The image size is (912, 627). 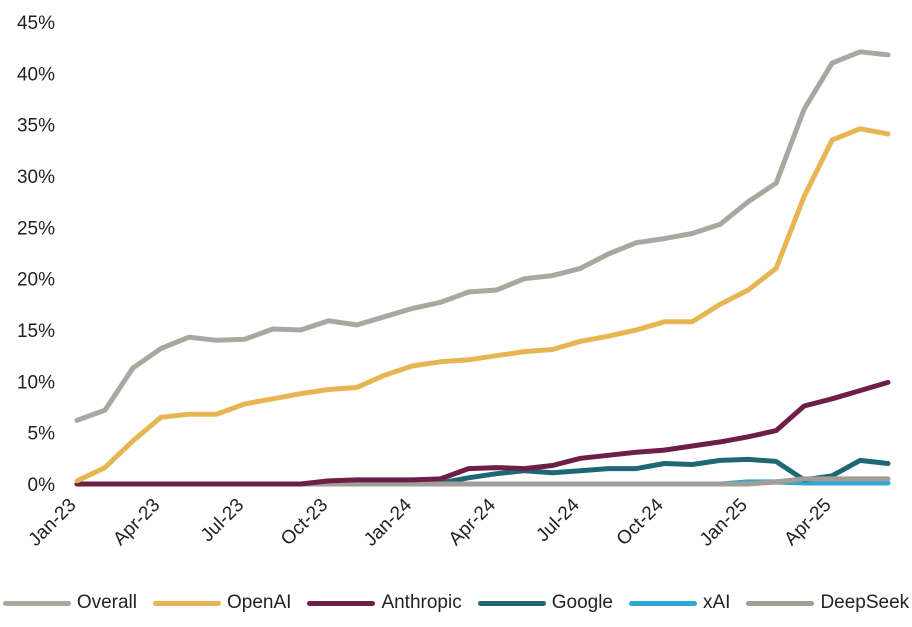 I want to click on legend: Overall OpenAI Anthropic Google xAI DeepSeek, so click(x=456, y=603).